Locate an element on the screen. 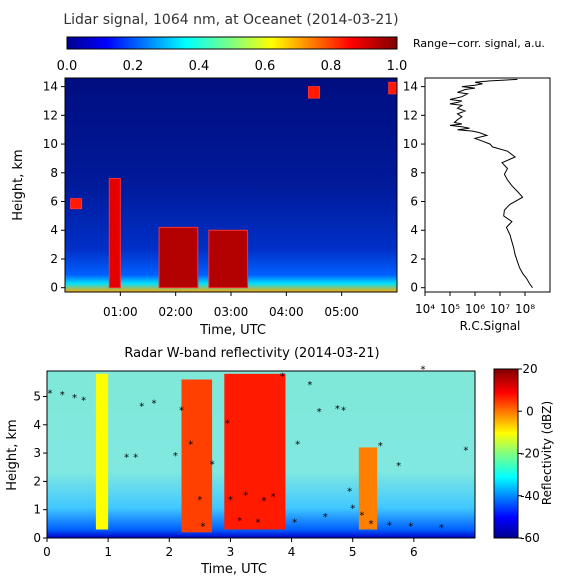 The height and width of the screenshot is (579, 567). lidar-y-tick-label: 2 is located at coordinates (54, 259).